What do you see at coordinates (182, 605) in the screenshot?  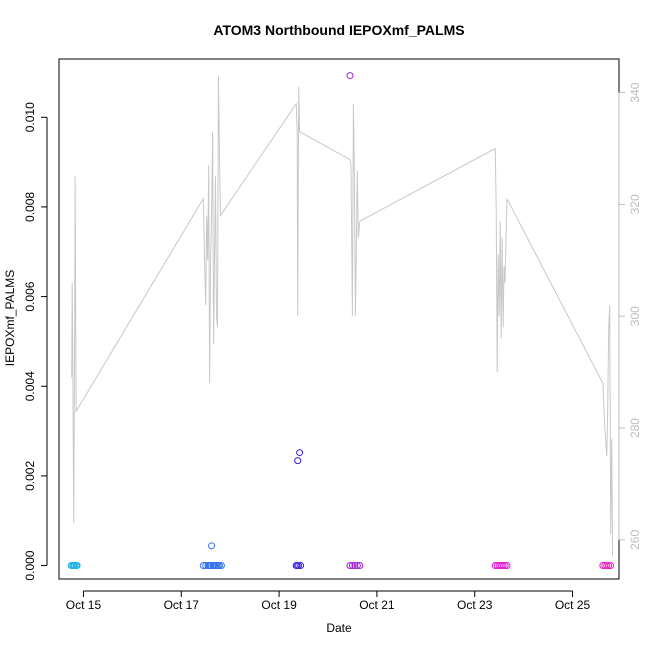 I see `x-tick-label: Oct 17` at bounding box center [182, 605].